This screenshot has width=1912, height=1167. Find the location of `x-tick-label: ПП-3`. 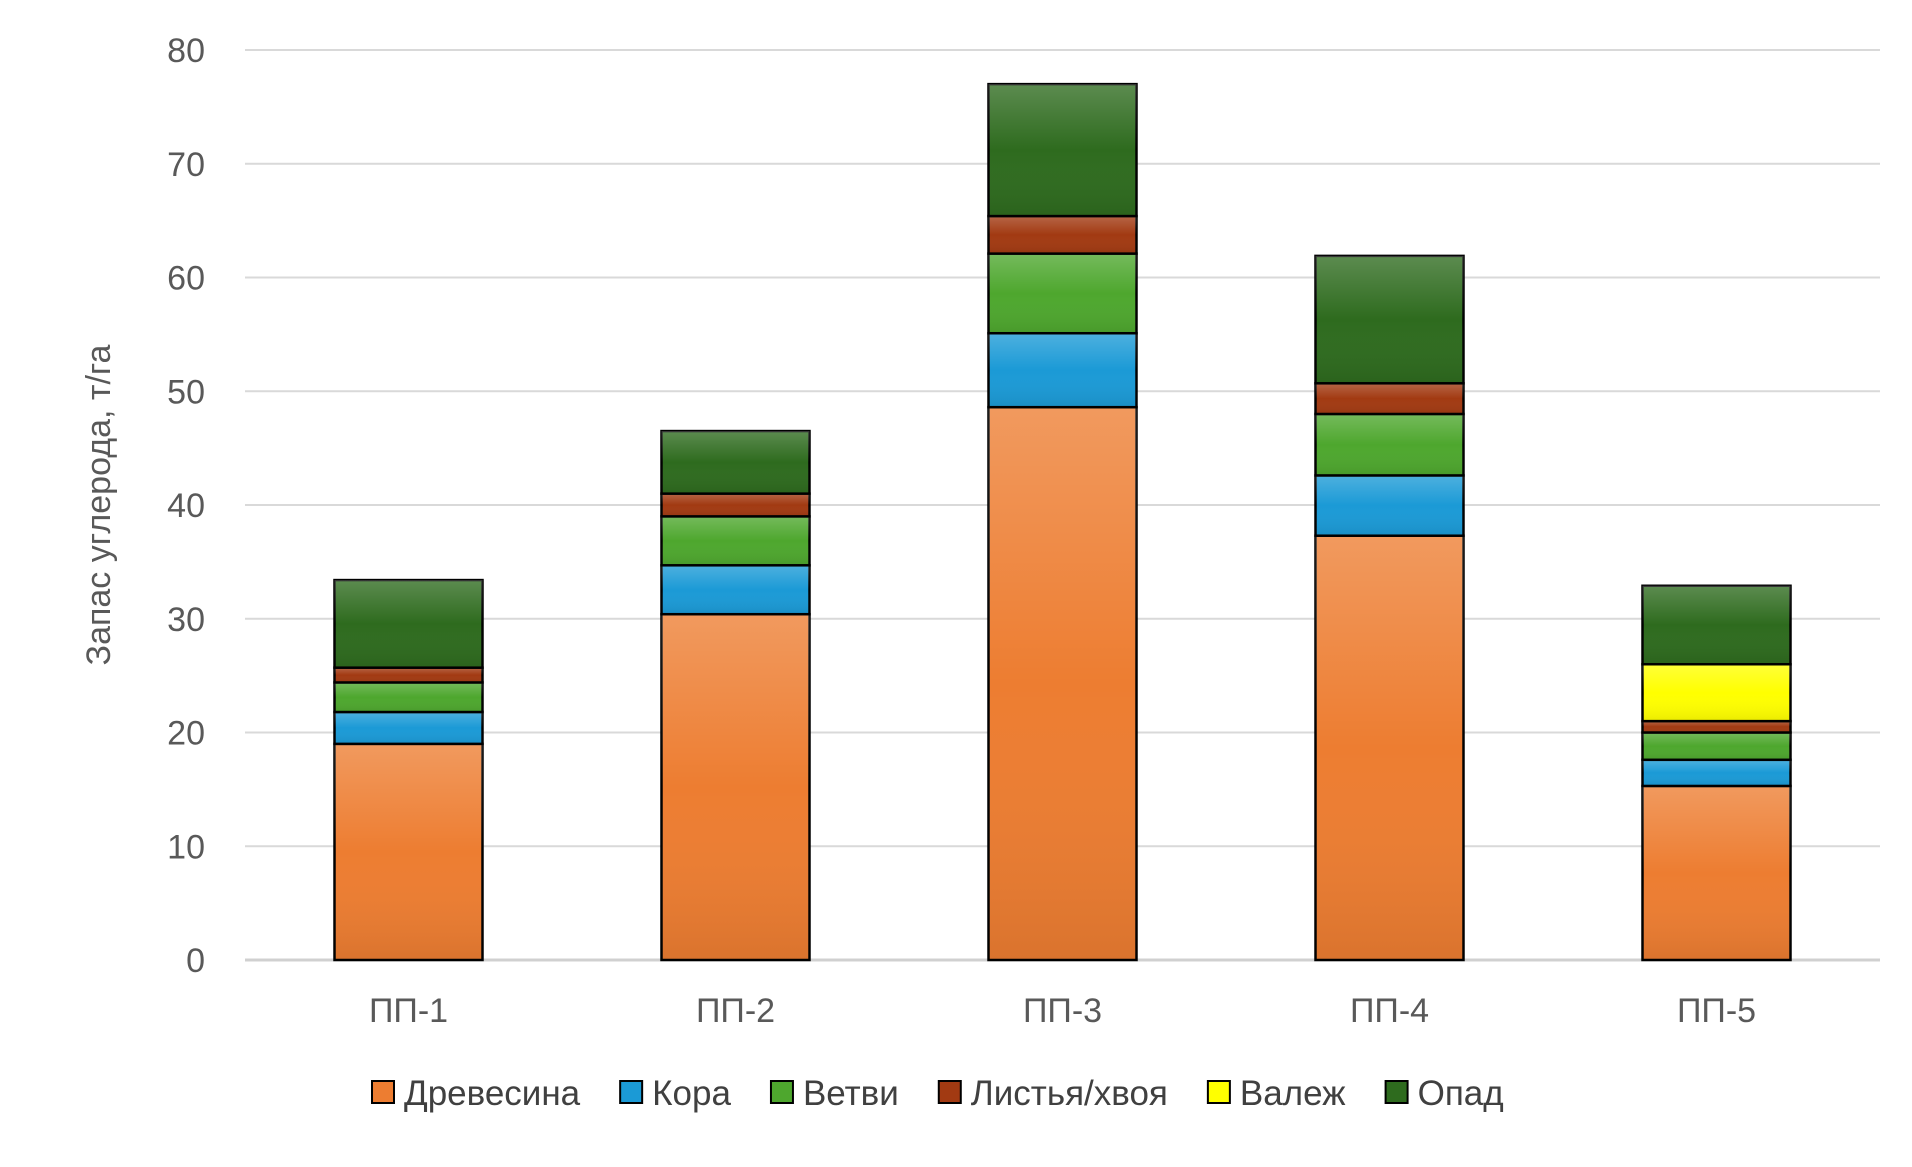

x-tick-label: ПП-3 is located at coordinates (1062, 1011).